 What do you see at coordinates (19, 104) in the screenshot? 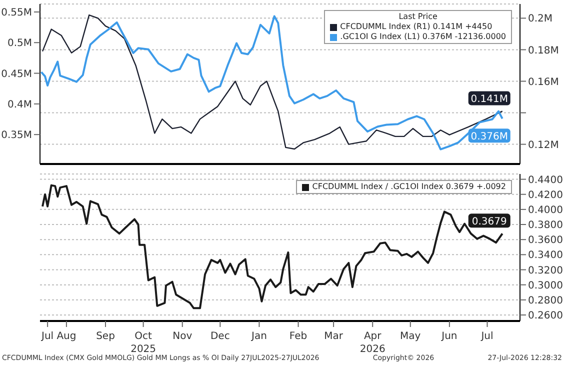
I see `y-tick-label: 0.4M` at bounding box center [19, 104].